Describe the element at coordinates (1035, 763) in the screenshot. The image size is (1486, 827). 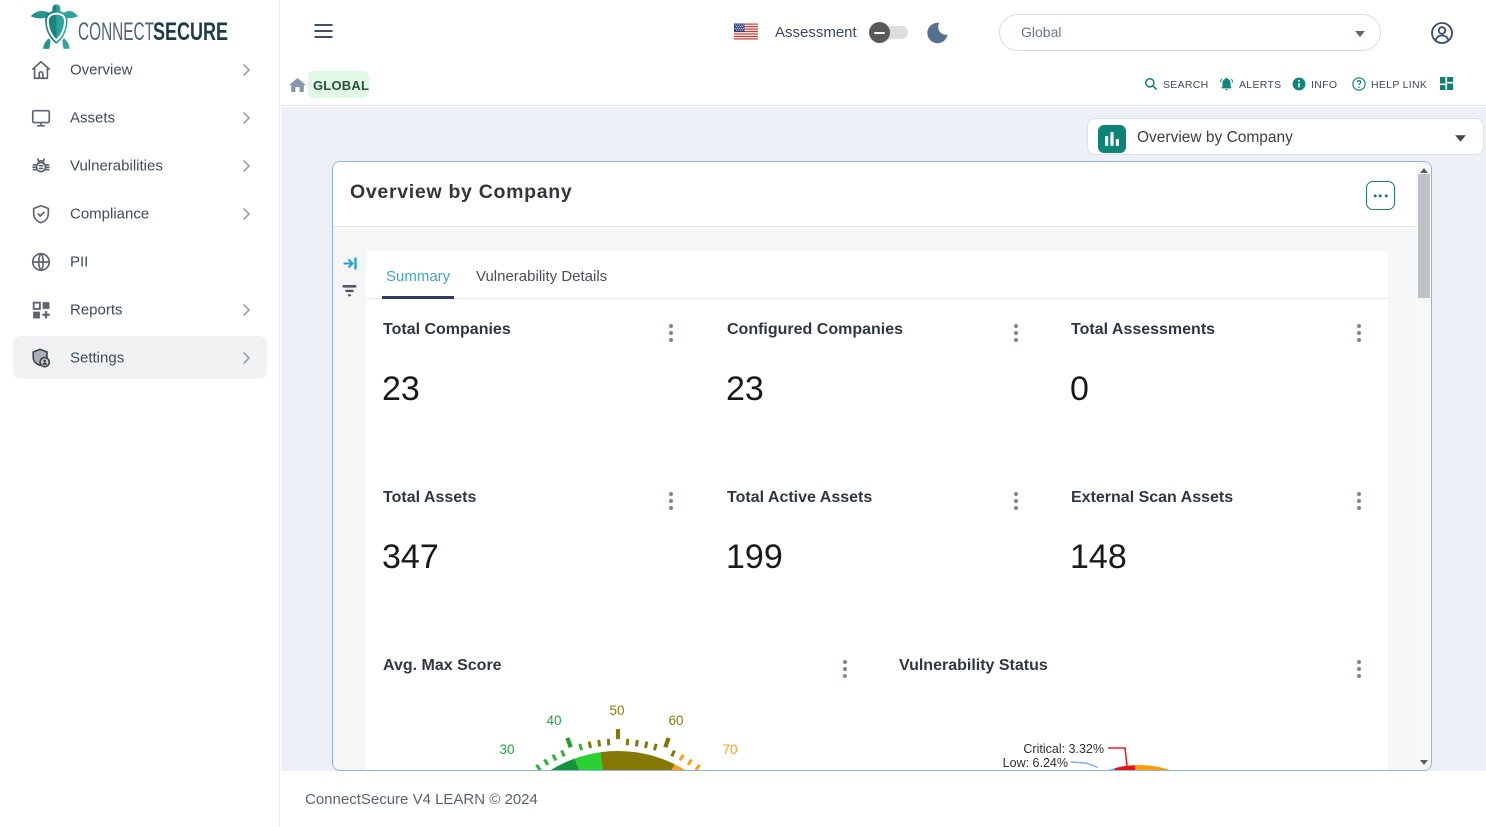
I see `svg-text: Low: 6.24%` at that location.